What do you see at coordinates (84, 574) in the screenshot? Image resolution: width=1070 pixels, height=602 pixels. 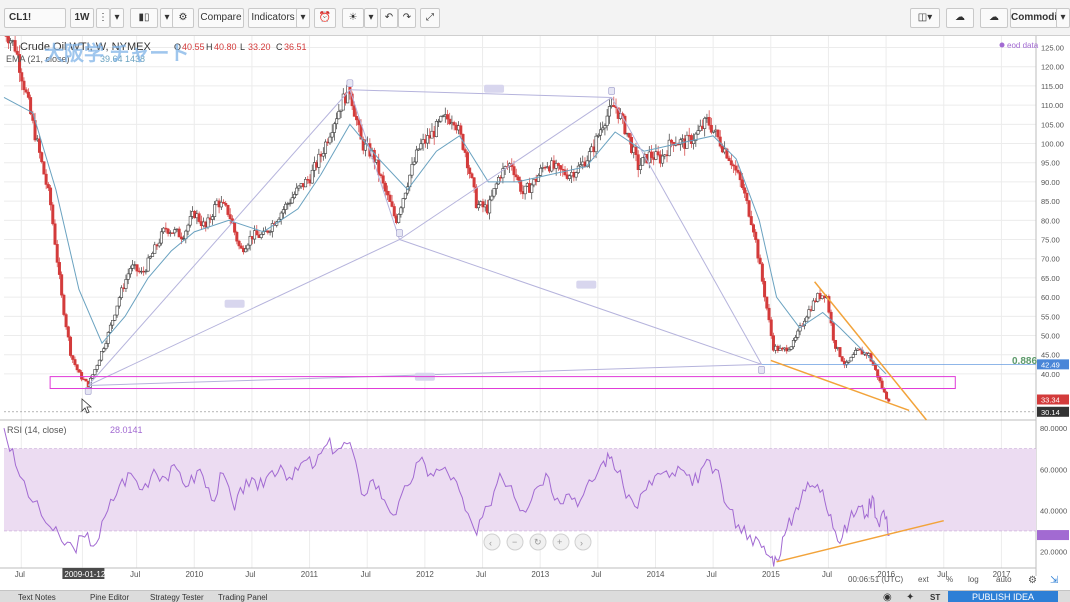 I see `time-tick-label: 2009-01-12` at bounding box center [84, 574].